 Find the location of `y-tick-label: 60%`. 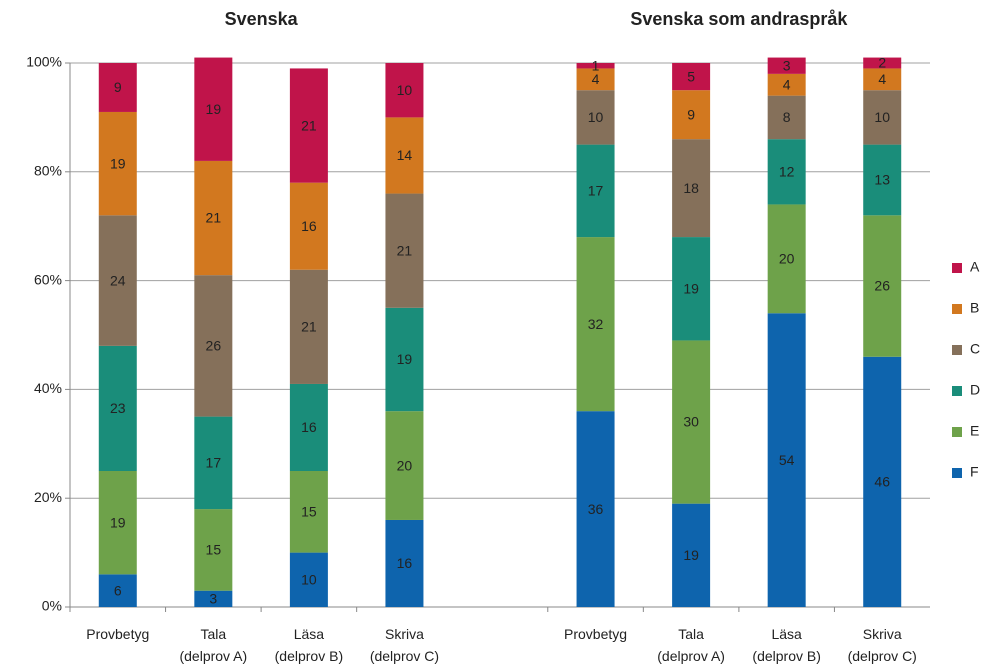

y-tick-label: 60% is located at coordinates (48, 279).